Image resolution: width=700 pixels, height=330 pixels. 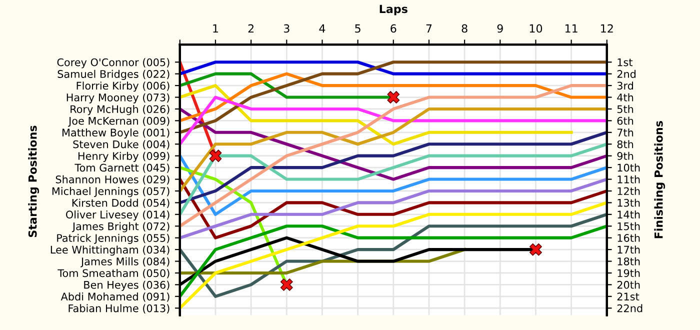 I want to click on x-tick-label: 2, so click(x=251, y=28).